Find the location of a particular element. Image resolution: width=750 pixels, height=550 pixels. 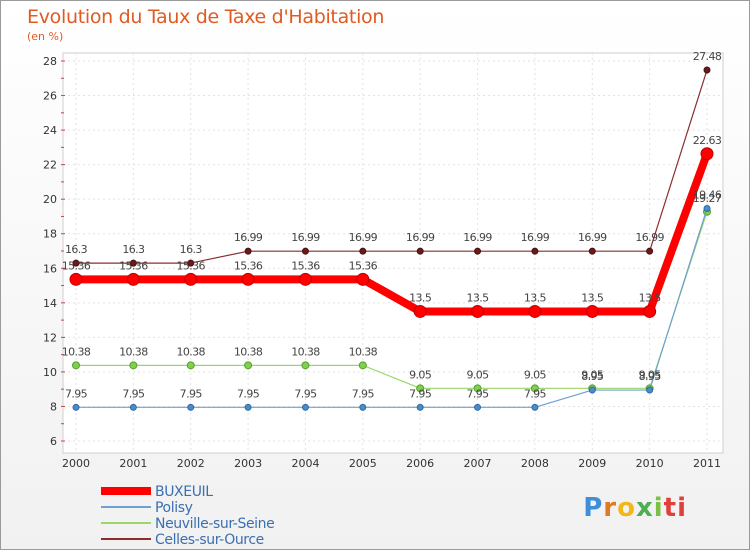

y-tick-label: 28 is located at coordinates (50, 61).